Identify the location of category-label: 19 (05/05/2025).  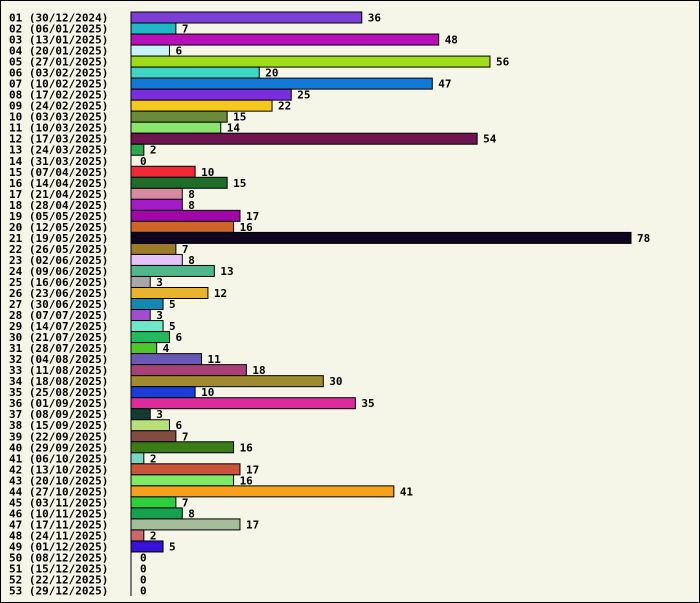
(58, 216).